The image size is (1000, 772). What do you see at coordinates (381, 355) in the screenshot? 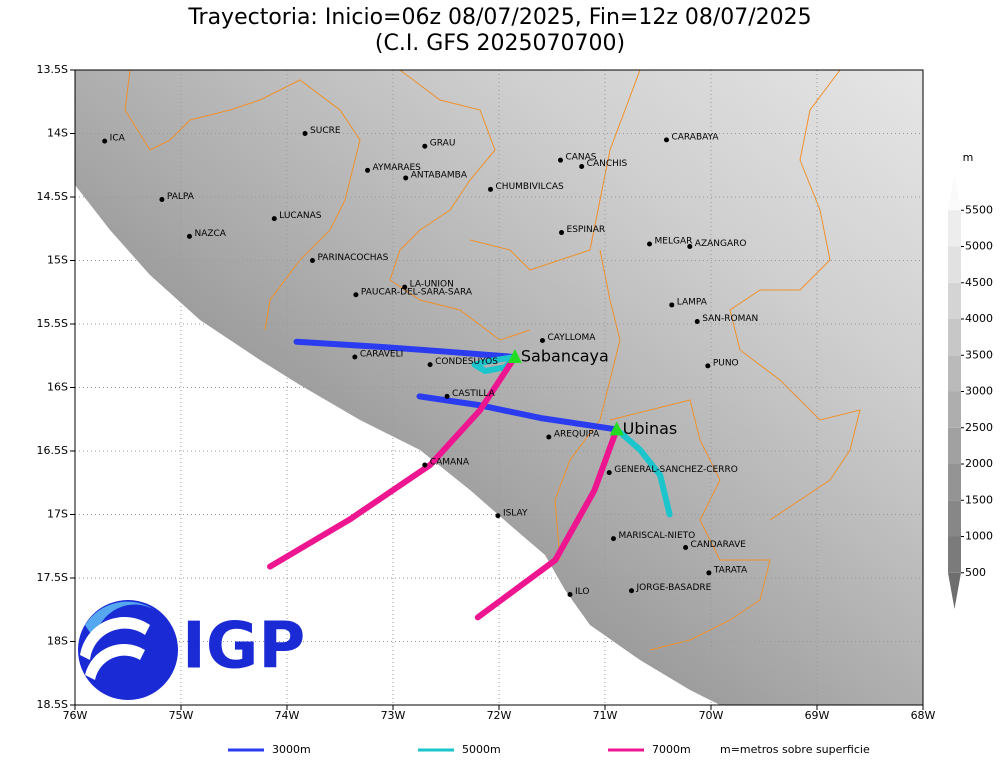
I see `place-label: CARAVELI` at bounding box center [381, 355].